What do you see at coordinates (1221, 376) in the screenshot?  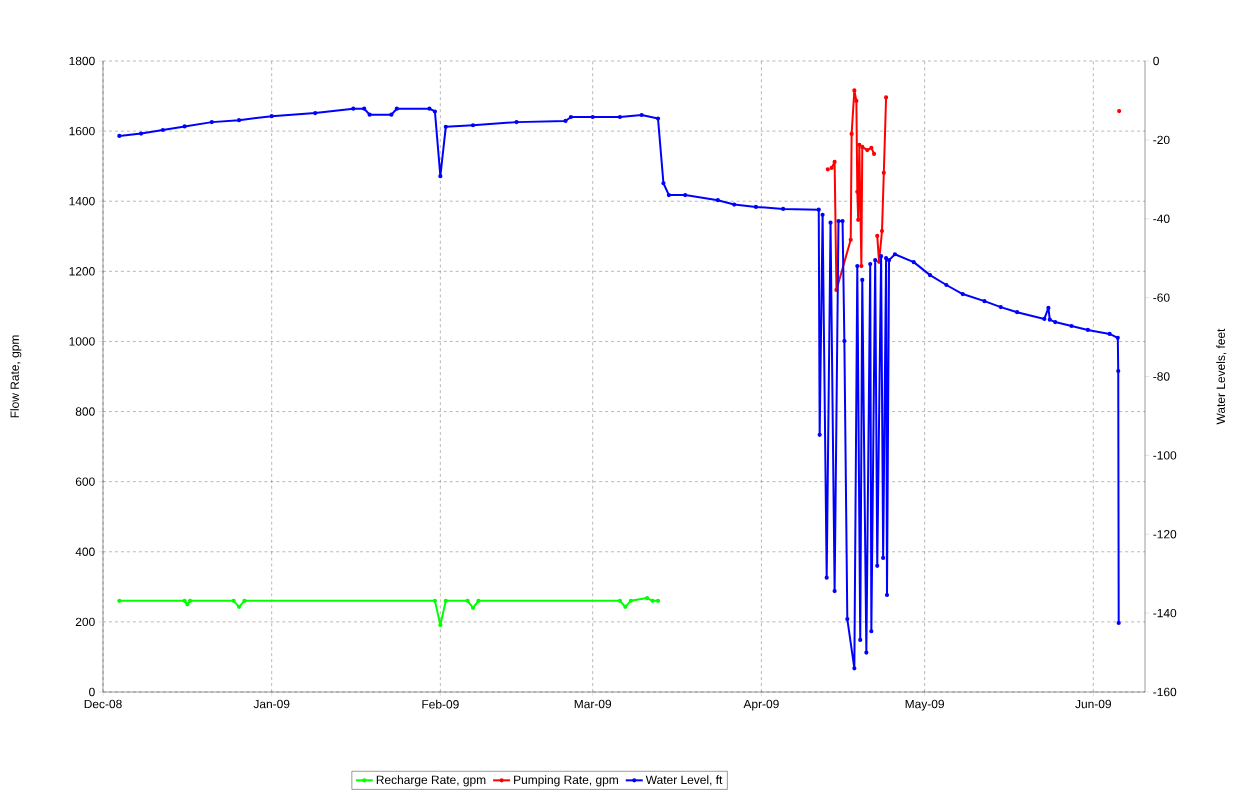 I see `y2-axis-title: Water Levels, feet` at bounding box center [1221, 376].